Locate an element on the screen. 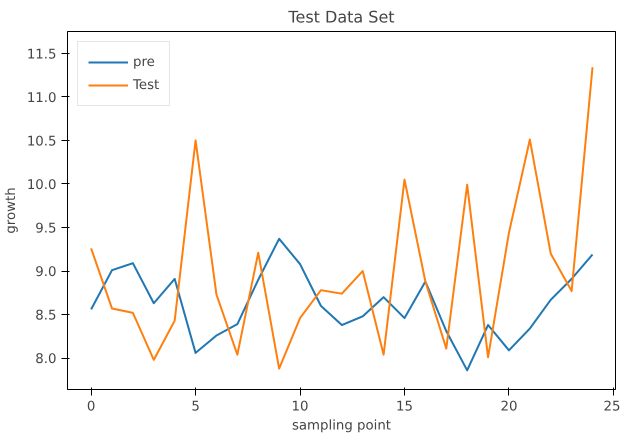 This screenshot has height=439, width=623. y-axis-title: growth is located at coordinates (11, 210).